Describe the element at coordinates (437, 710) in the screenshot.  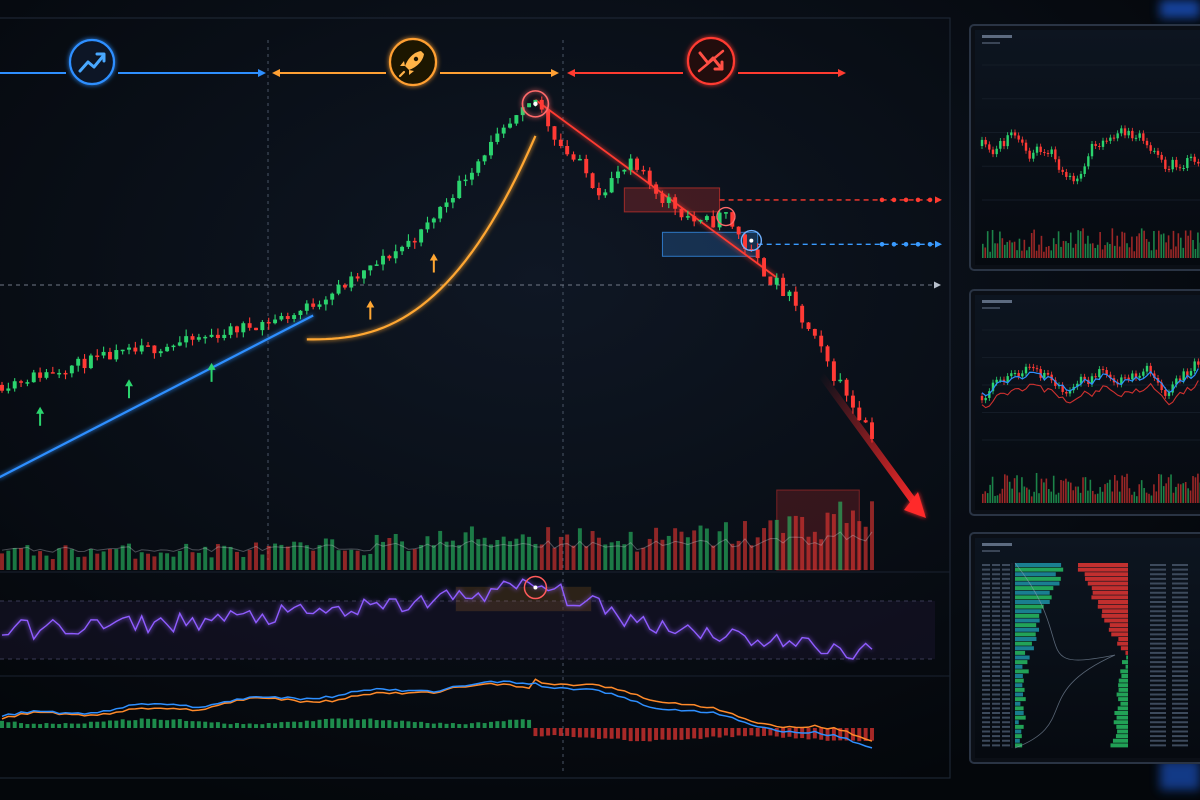
I see `macd-signal-line` at that location.